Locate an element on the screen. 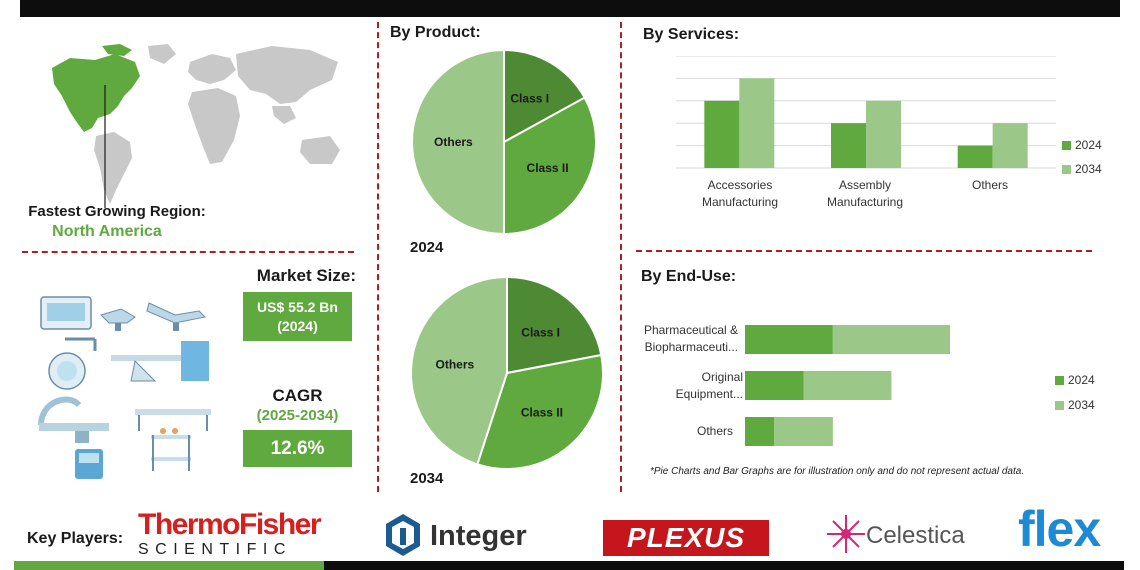  divider-region is located at coordinates (188, 252).